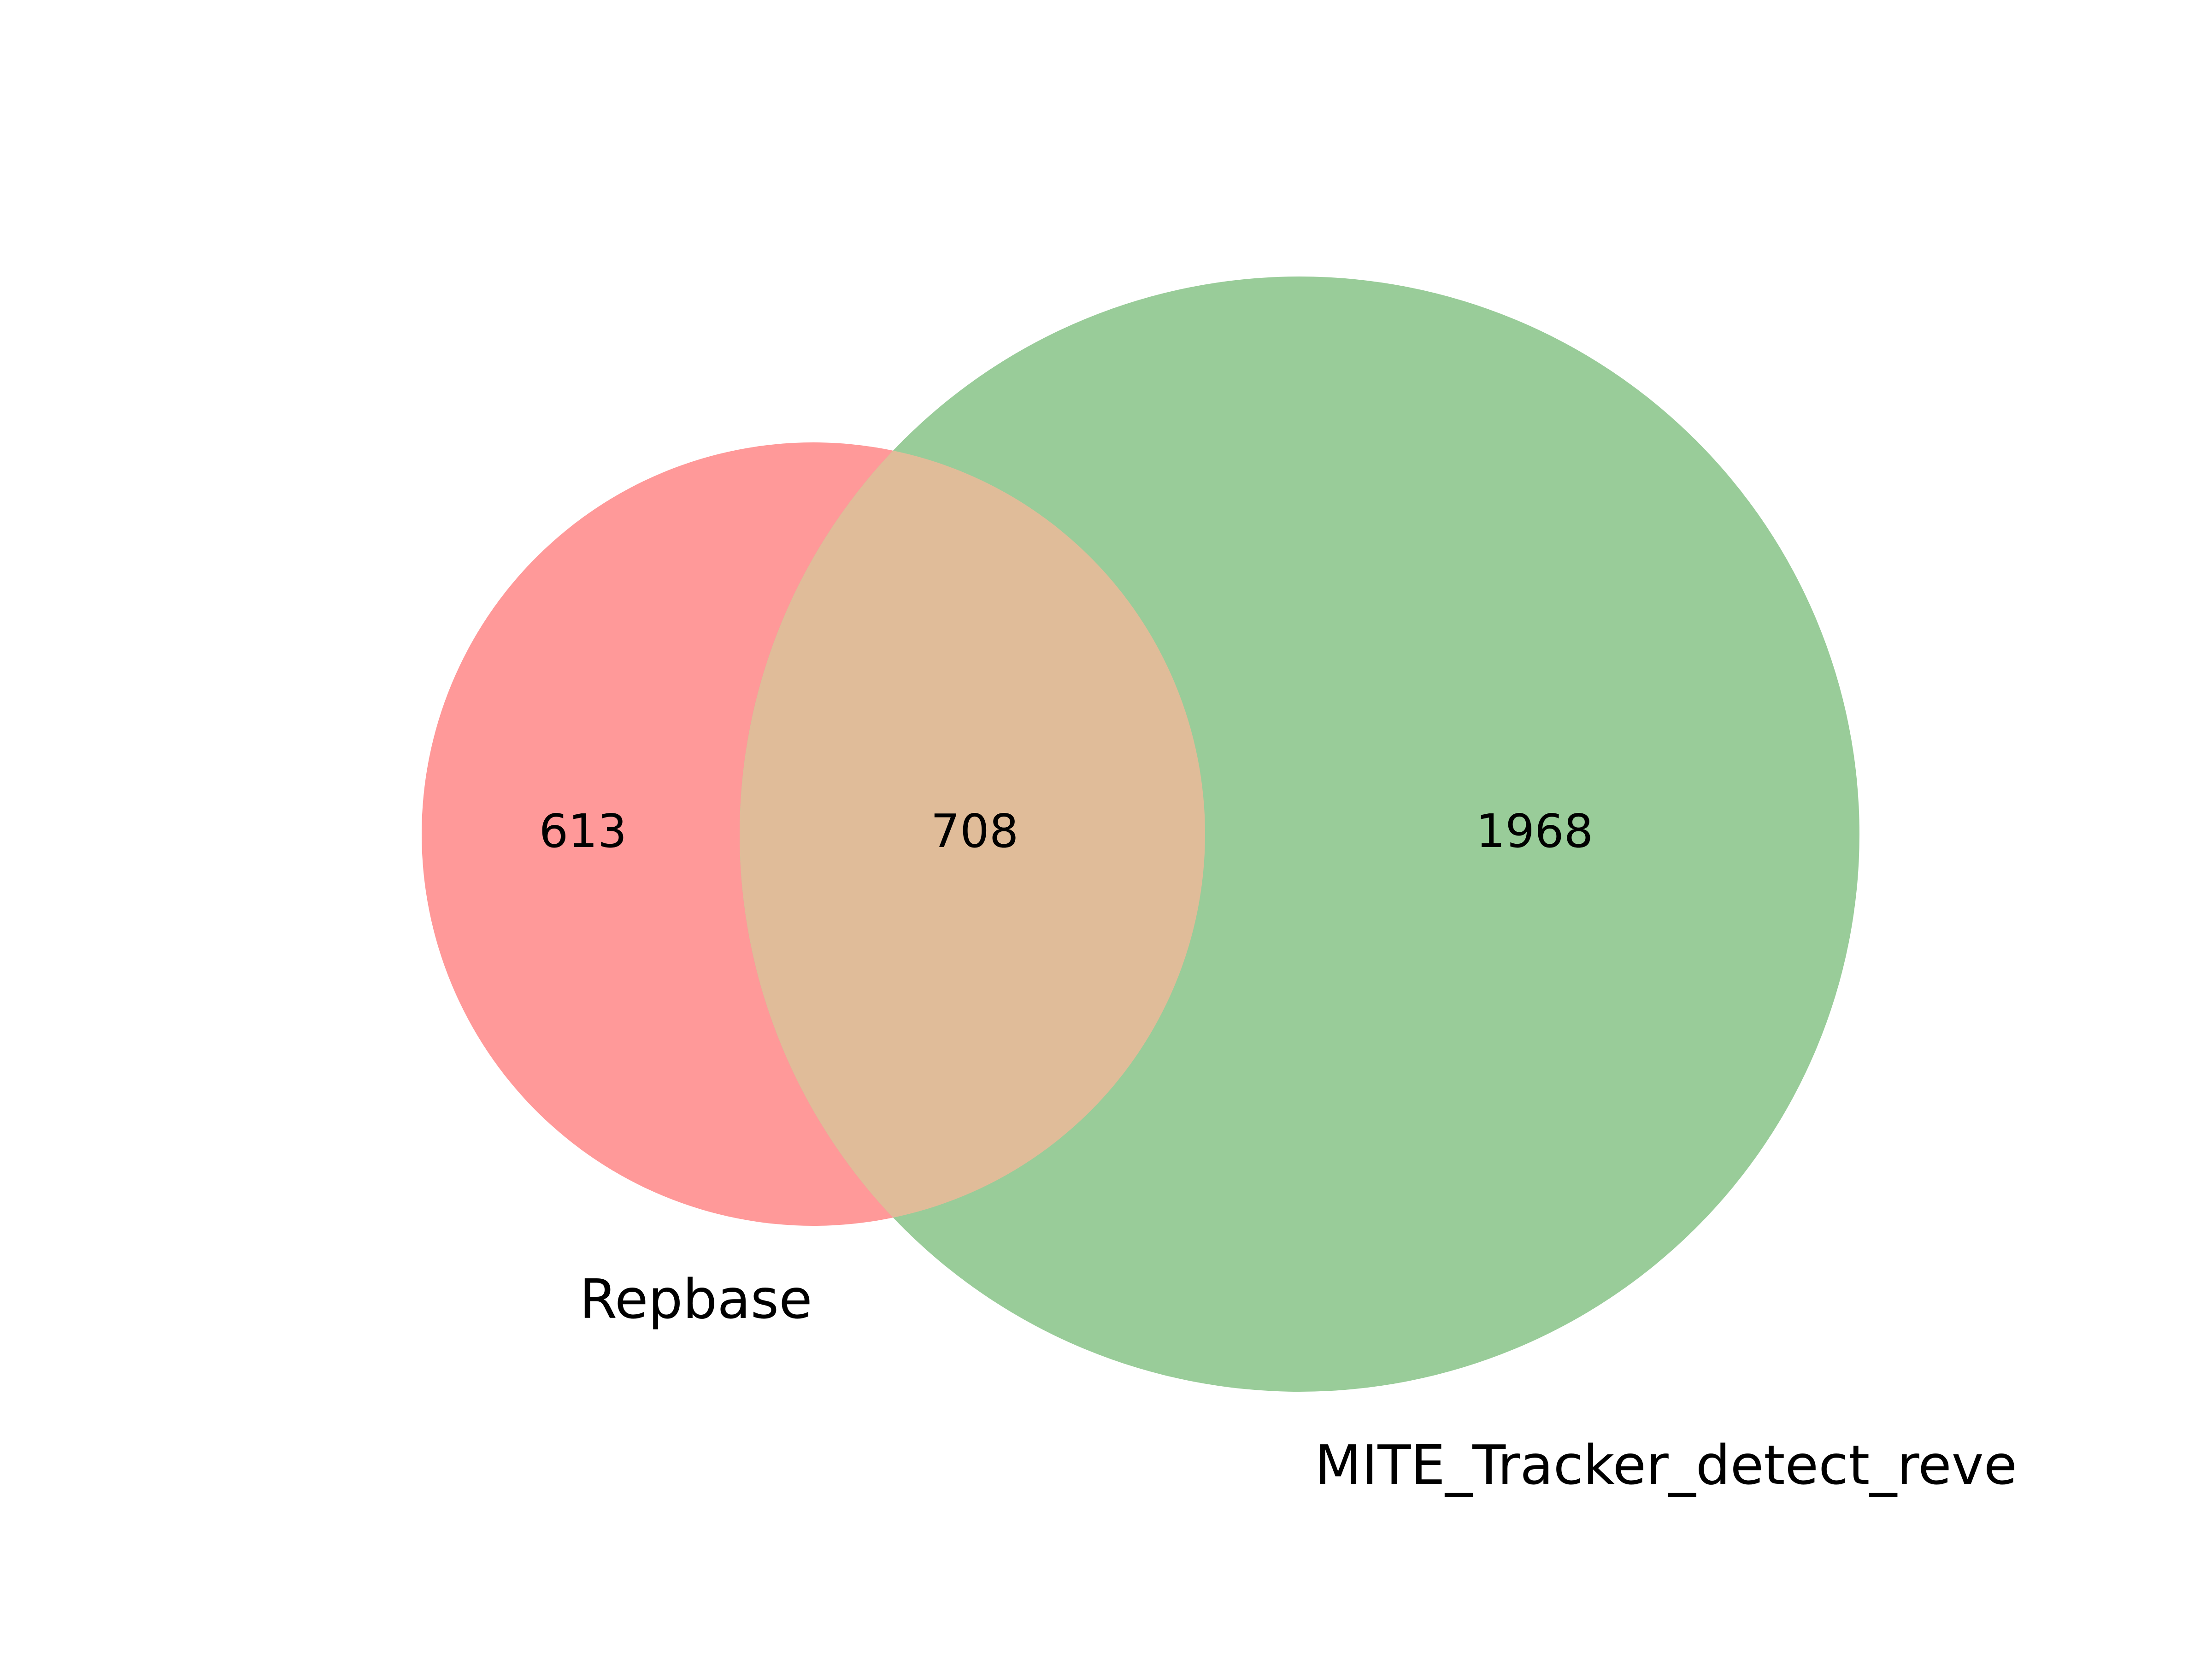  I want to click on set-a-label: Repbase, so click(695, 1299).